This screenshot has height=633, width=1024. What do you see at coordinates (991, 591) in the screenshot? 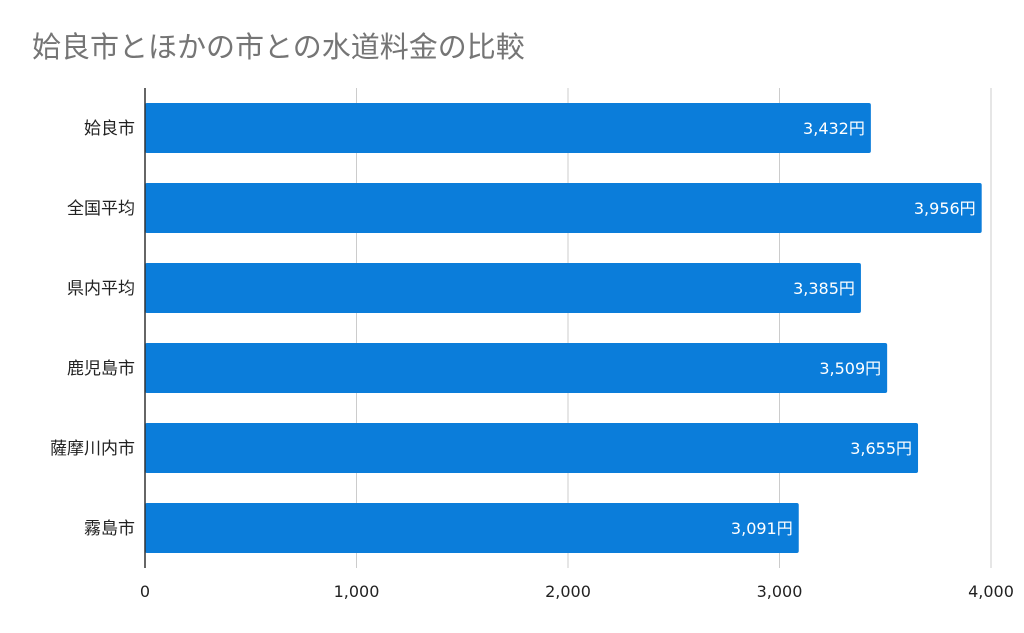
I see `x-tick-label: 4,000` at bounding box center [991, 591].